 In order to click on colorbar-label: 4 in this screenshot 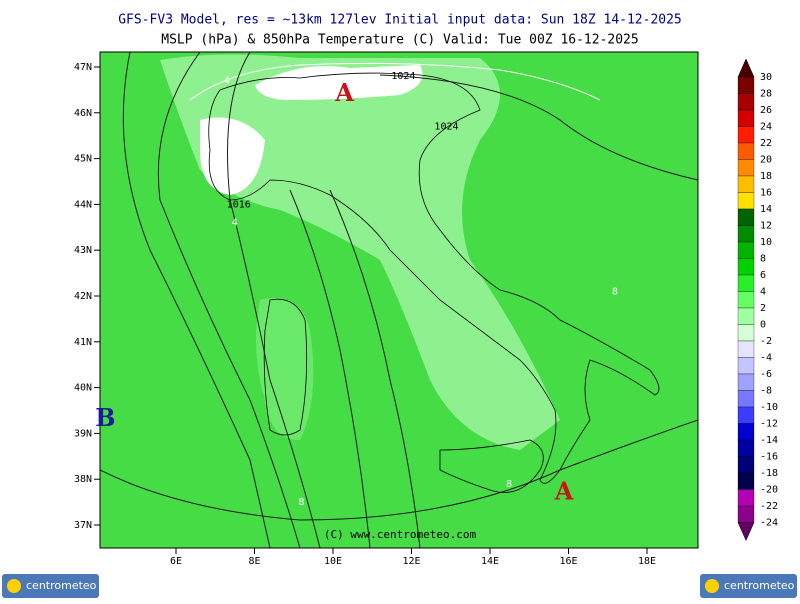, I will do `click(763, 292)`.